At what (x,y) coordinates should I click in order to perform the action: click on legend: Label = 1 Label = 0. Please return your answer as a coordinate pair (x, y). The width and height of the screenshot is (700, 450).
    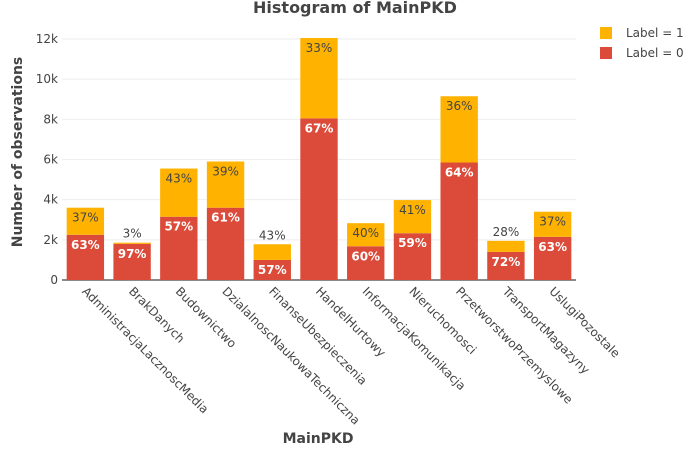
    Looking at the image, I should click on (642, 43).